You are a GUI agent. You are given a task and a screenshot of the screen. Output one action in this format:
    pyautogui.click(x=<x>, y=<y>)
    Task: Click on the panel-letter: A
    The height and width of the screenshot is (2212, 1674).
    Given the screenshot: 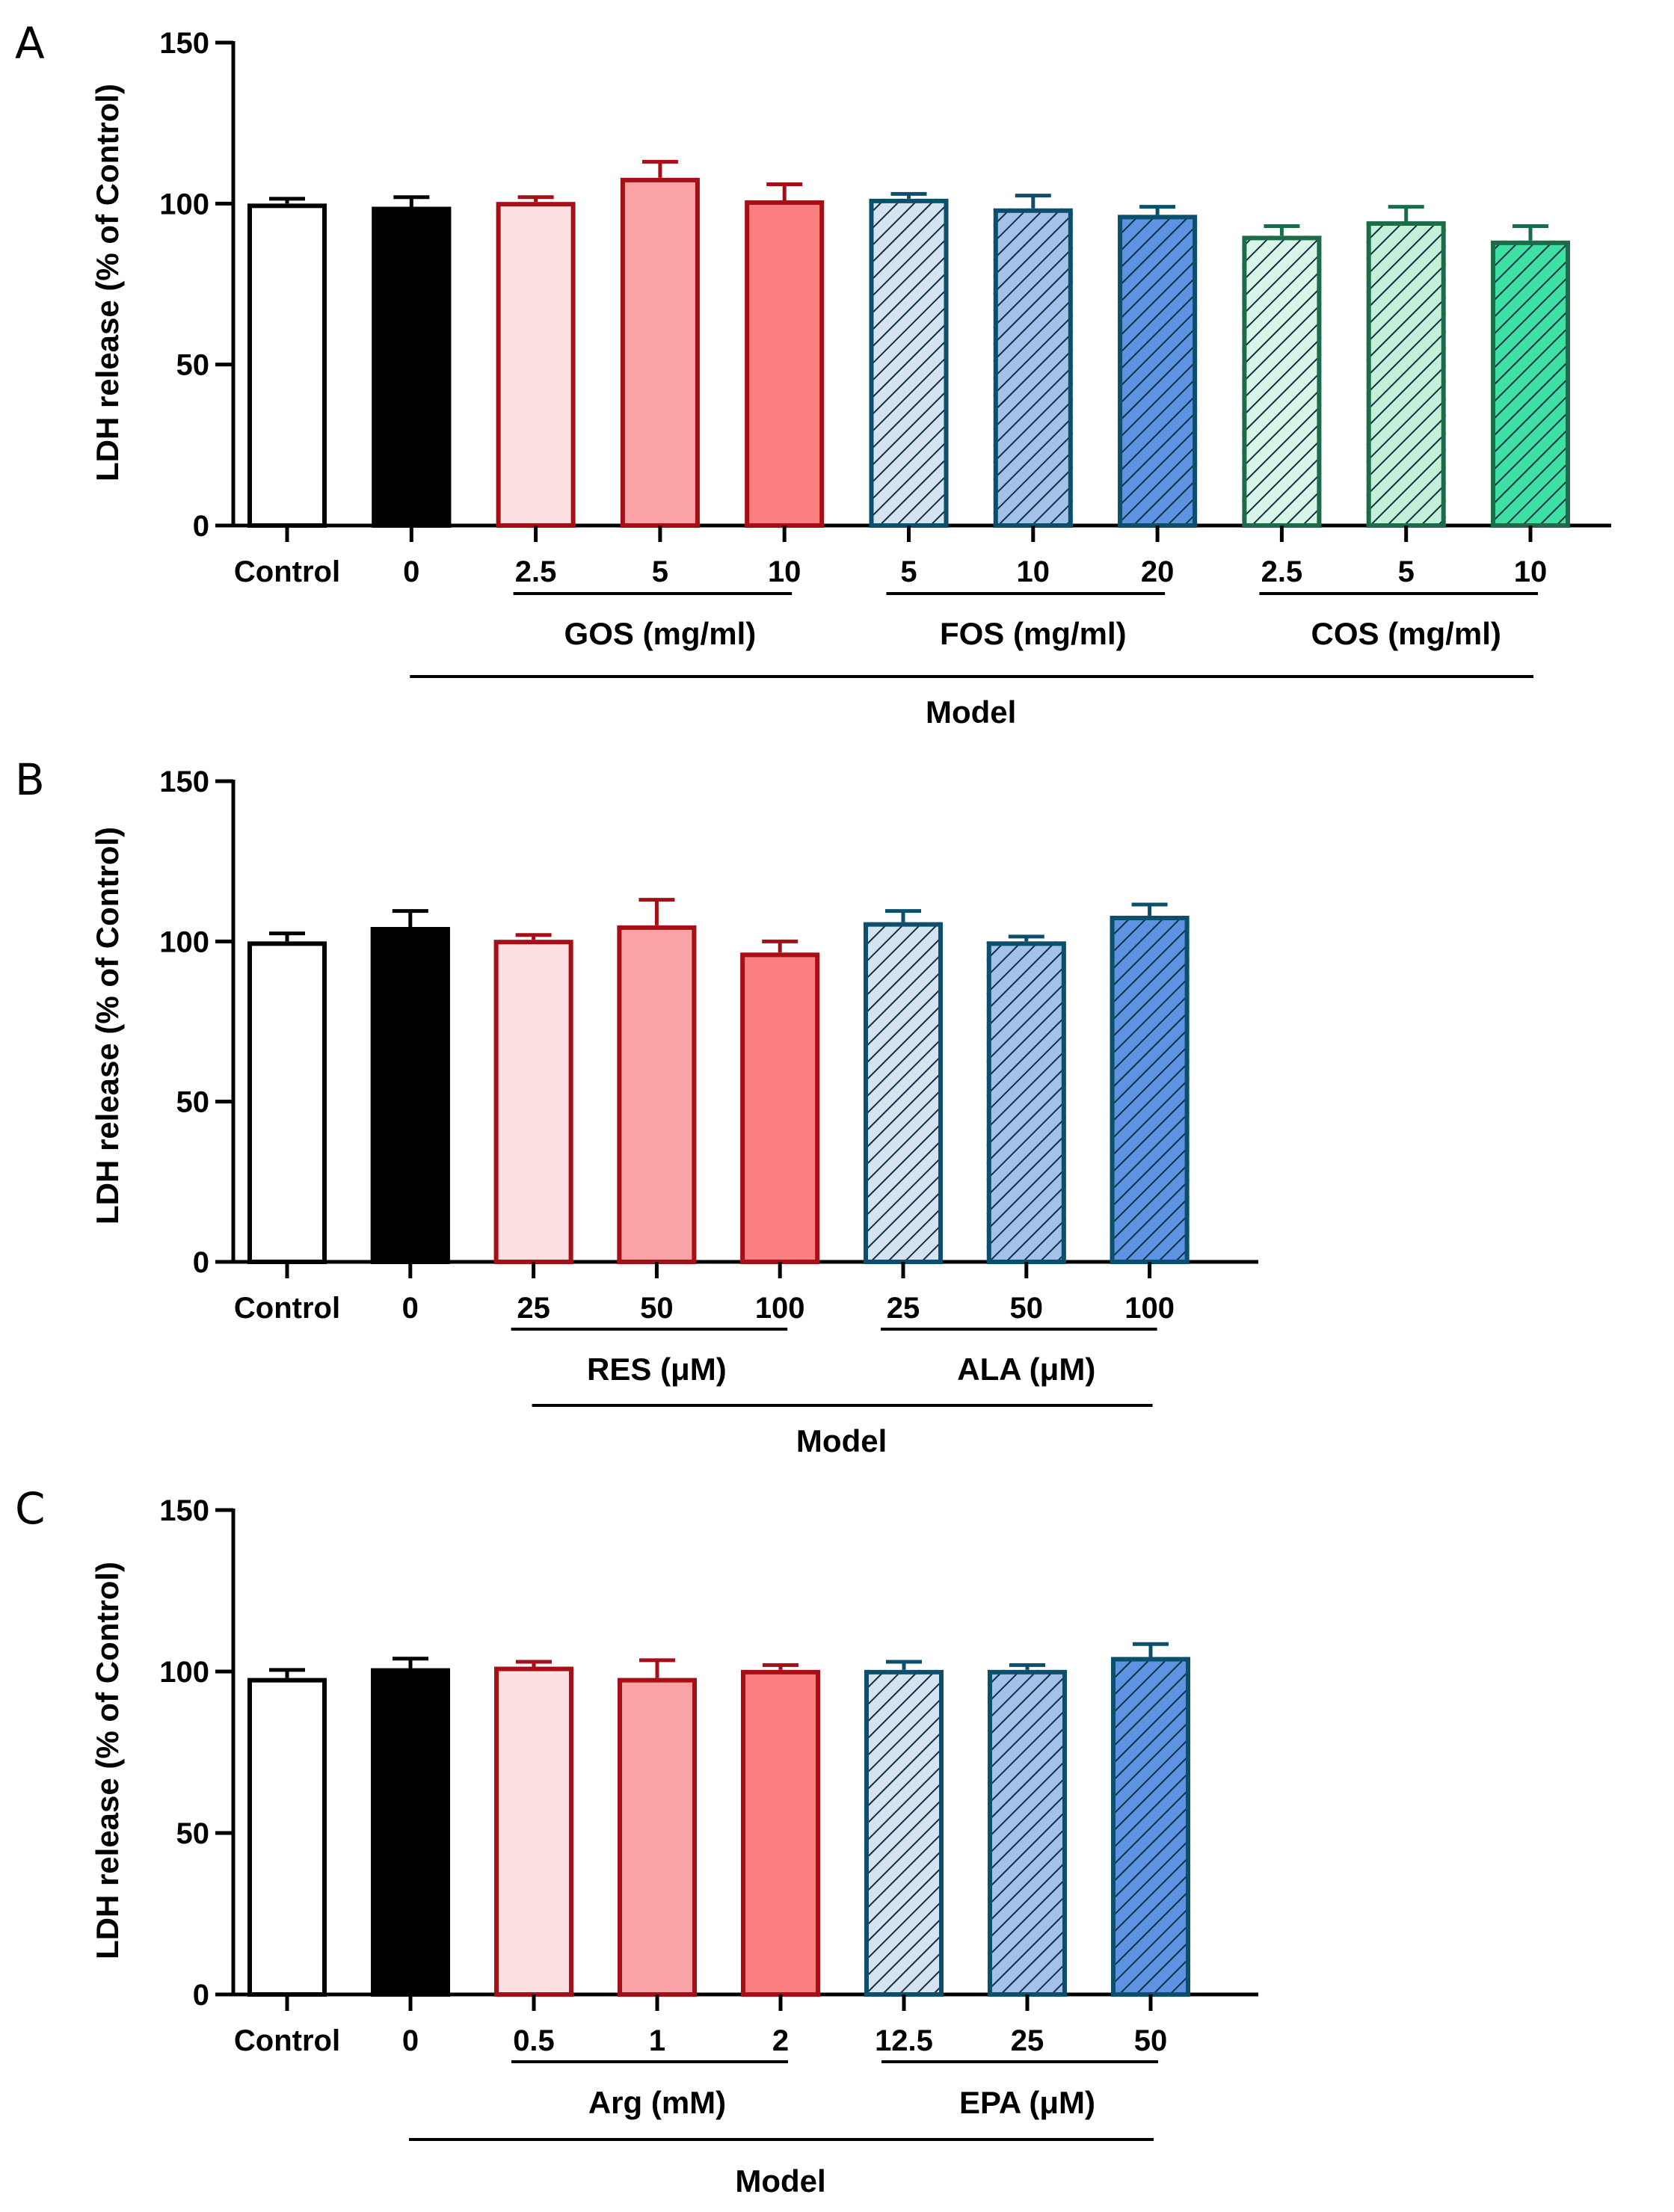 What is the action you would take?
    pyautogui.click(x=30, y=43)
    